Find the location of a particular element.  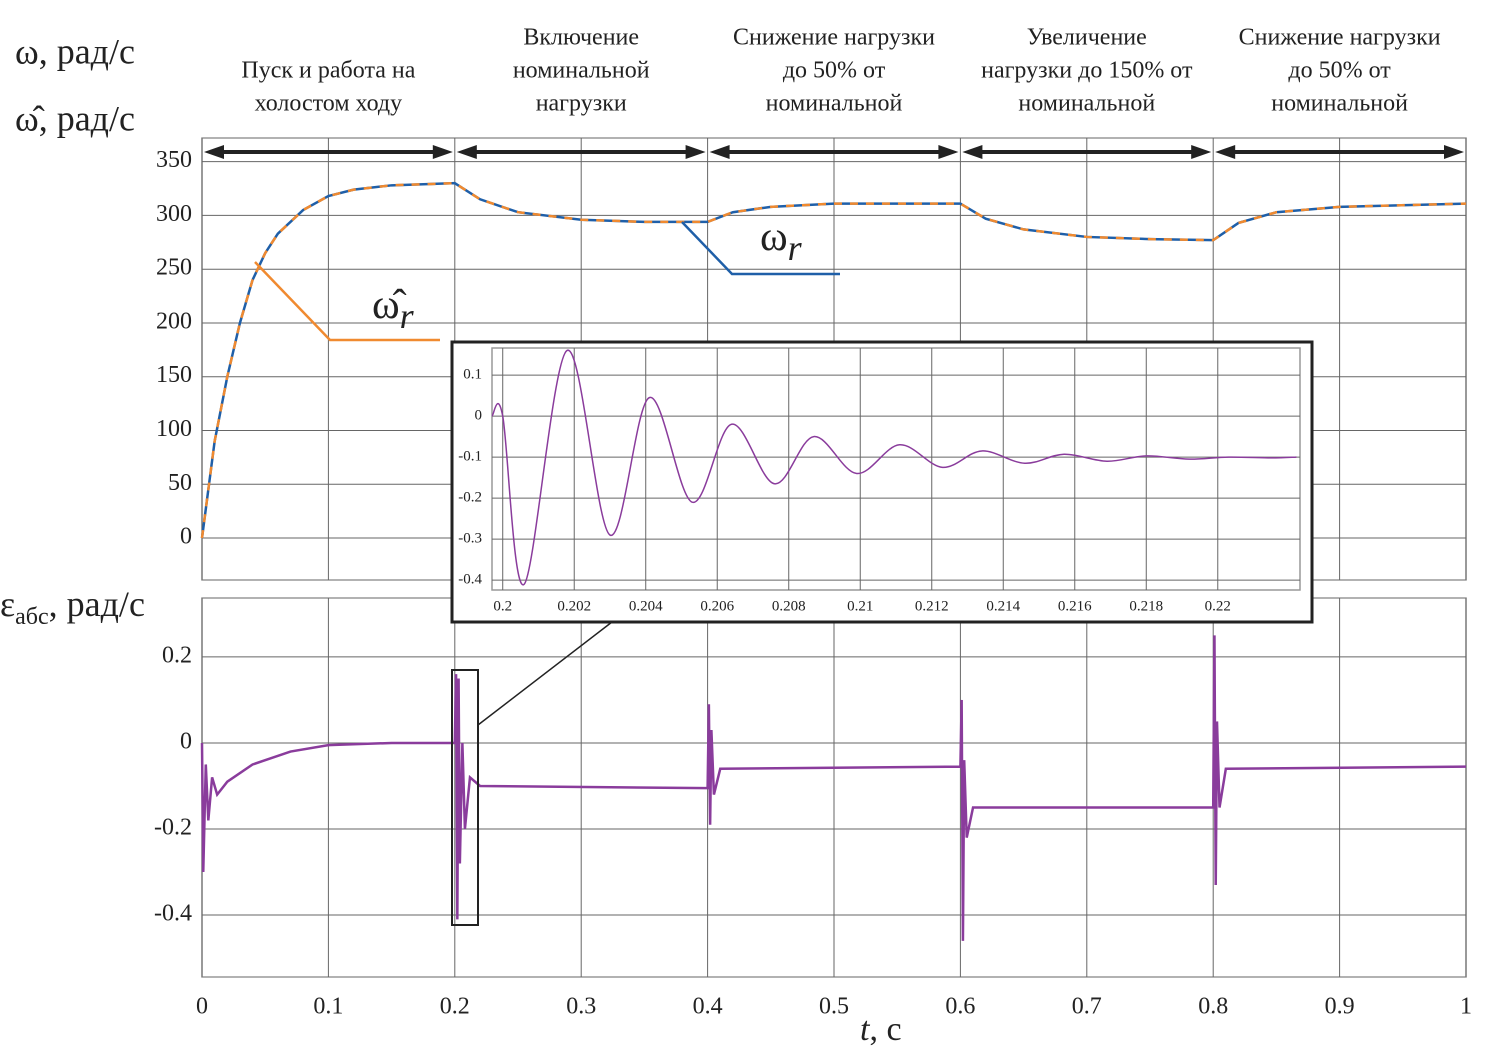

x-label-unit: , с is located at coordinates (885, 1029).